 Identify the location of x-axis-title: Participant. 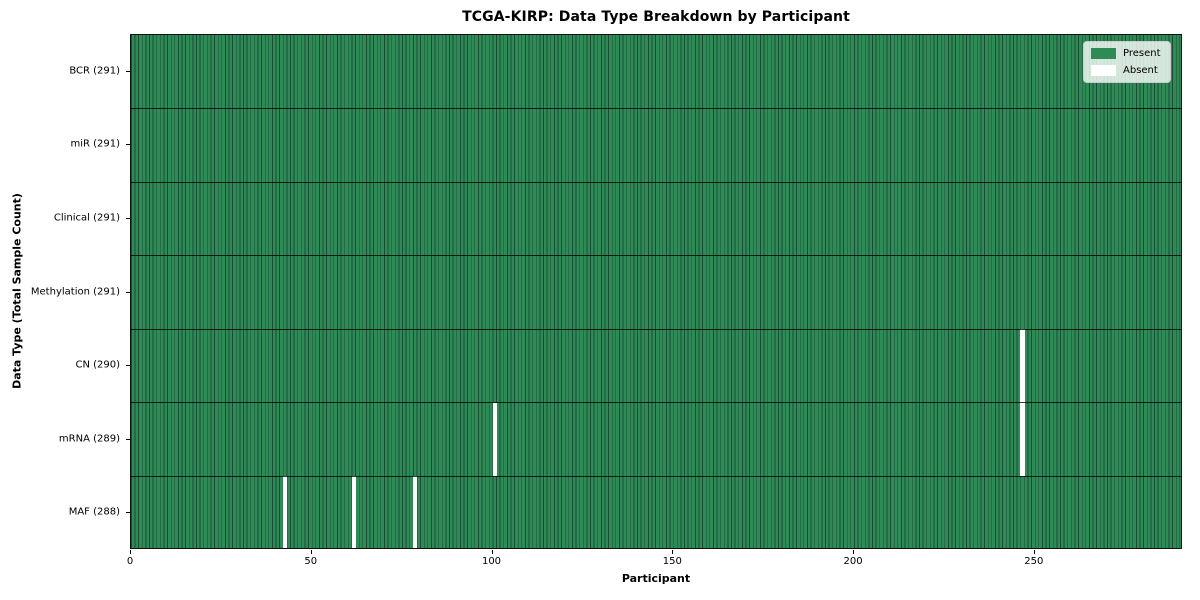
(656, 578).